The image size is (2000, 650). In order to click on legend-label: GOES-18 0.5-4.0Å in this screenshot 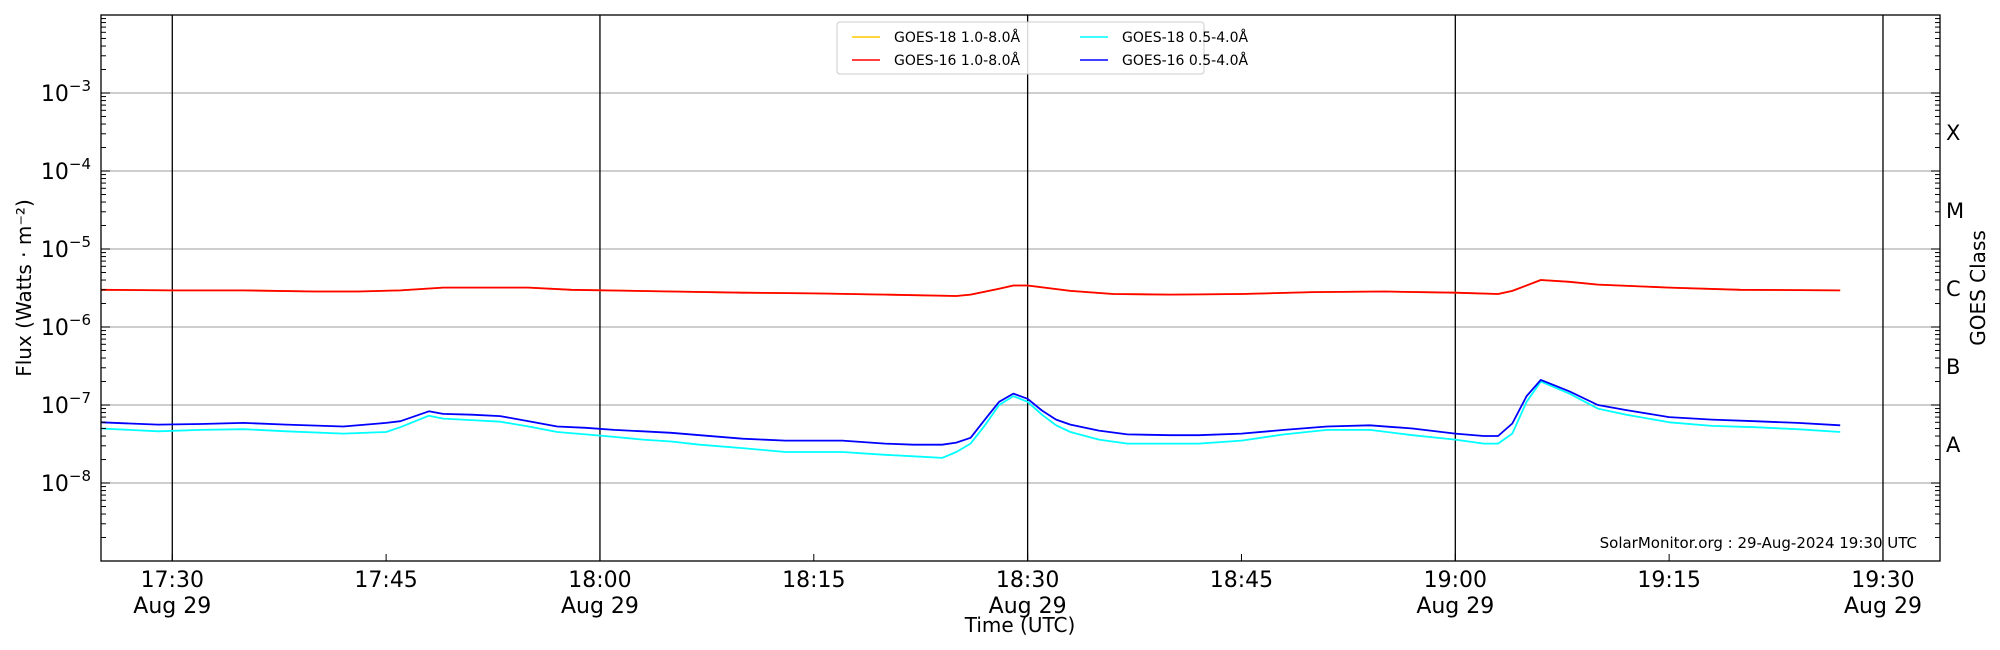, I will do `click(1185, 37)`.